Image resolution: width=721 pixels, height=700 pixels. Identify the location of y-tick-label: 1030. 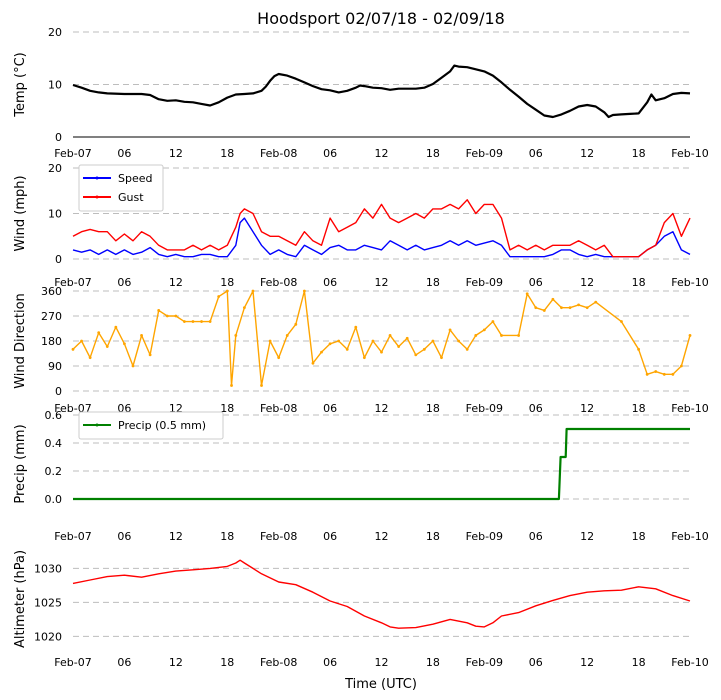
(48, 568).